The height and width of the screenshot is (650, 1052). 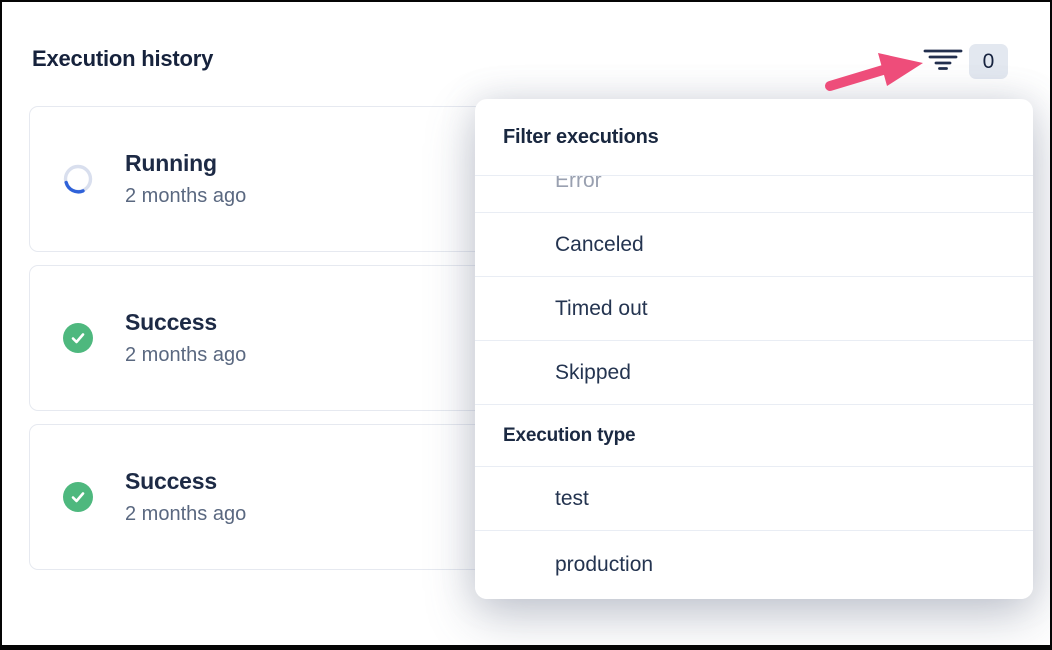 I want to click on pink-arrow-icon, so click(x=874, y=72).